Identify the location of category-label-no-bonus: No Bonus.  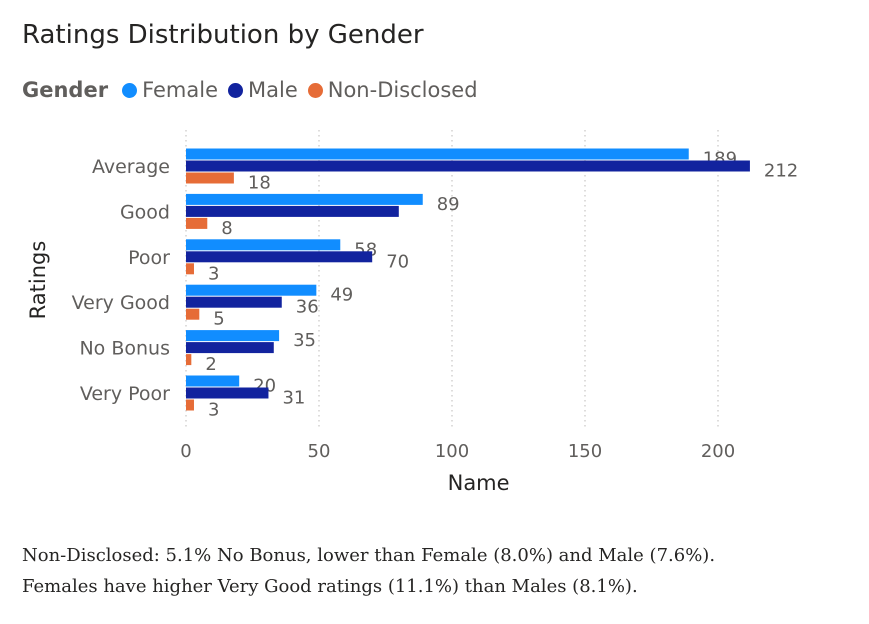
(124, 349).